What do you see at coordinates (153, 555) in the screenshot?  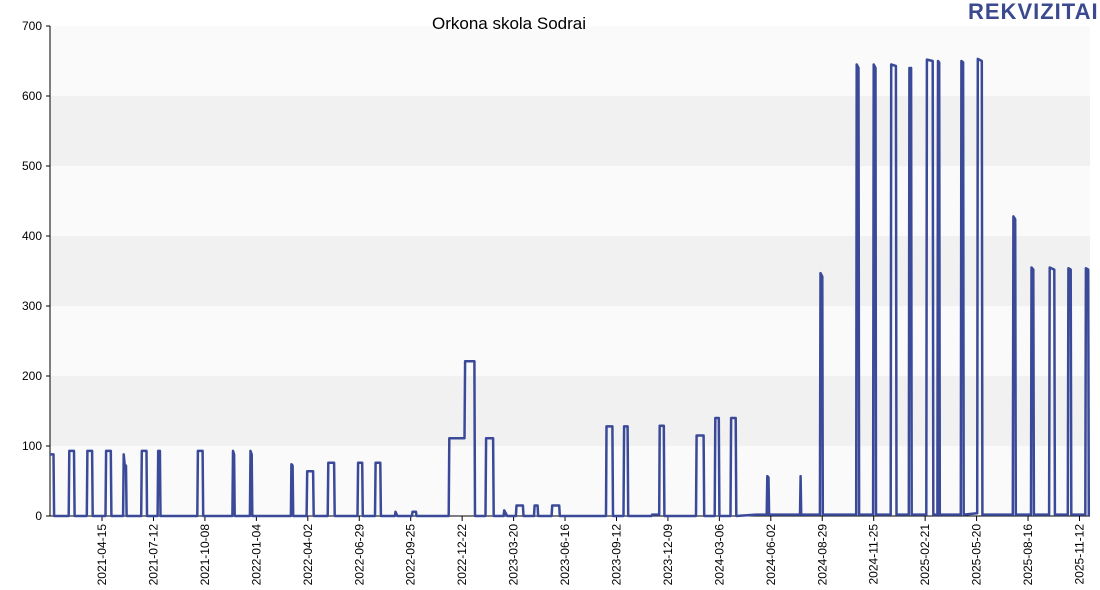 I see `x-tick-label: 2021-07-12` at bounding box center [153, 555].